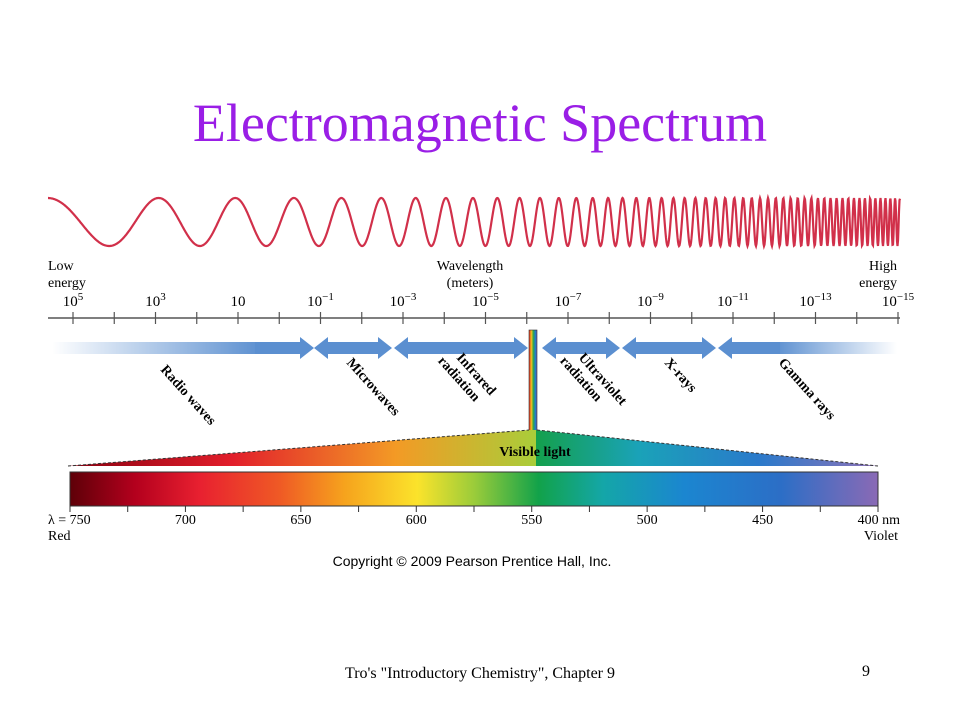  I want to click on fan-right-edge, so click(707, 448).